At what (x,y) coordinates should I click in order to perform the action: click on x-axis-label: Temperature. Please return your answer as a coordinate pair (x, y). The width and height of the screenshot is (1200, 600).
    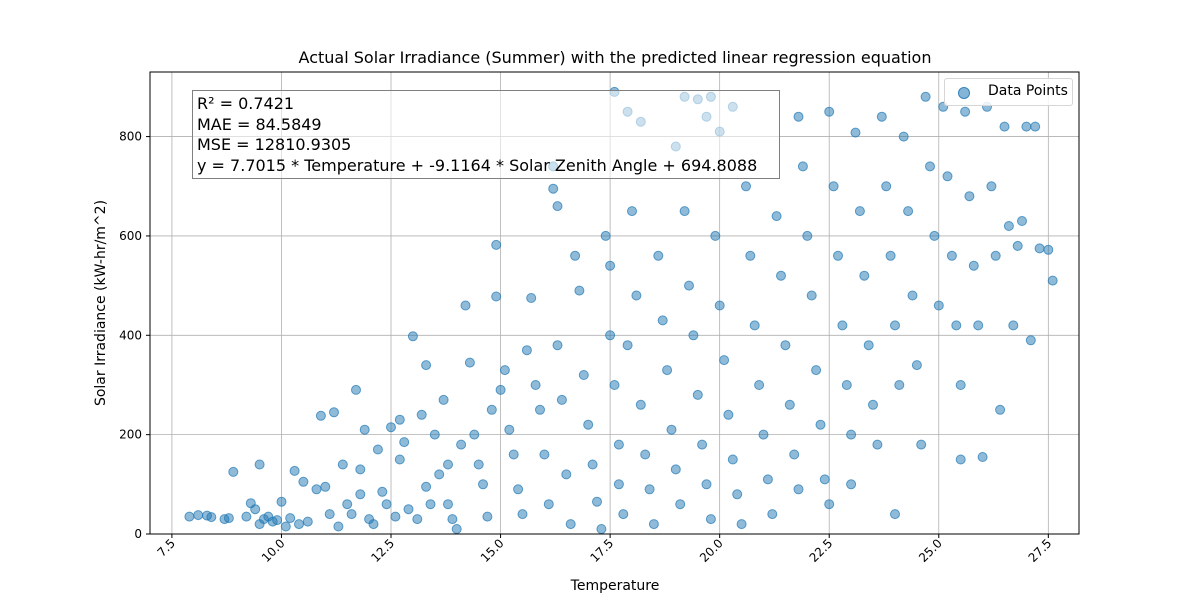
    Looking at the image, I should click on (615, 586).